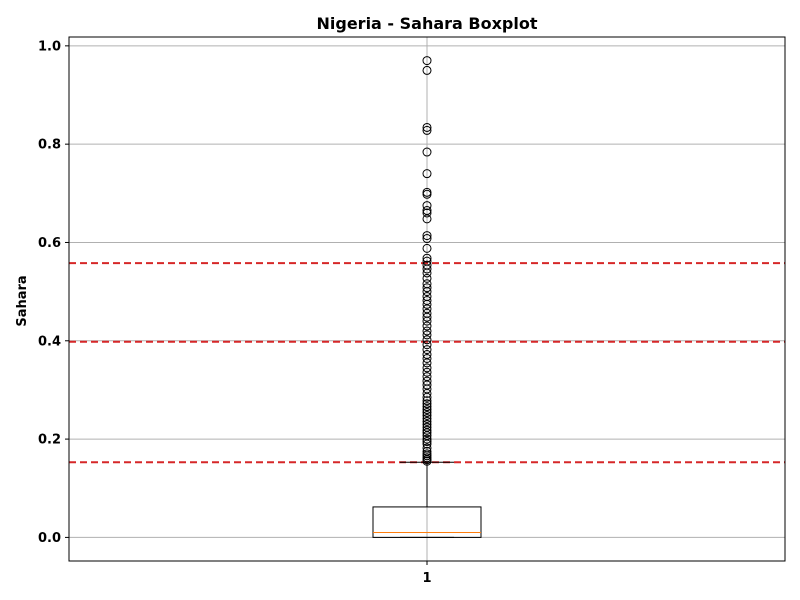  Describe the element at coordinates (49, 538) in the screenshot. I see `y-tick-label: 0.0` at that location.